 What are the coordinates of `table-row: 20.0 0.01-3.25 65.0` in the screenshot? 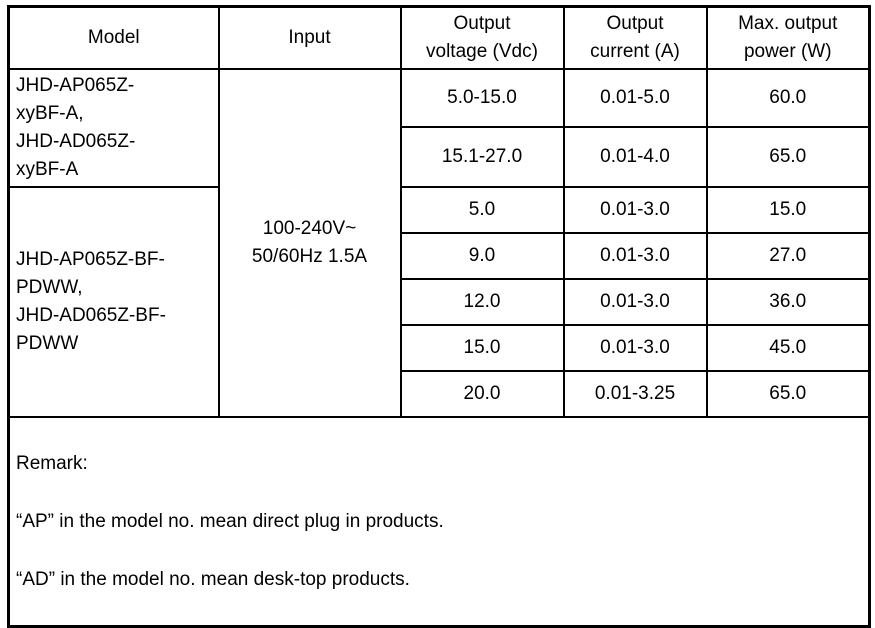 It's located at (440, 394).